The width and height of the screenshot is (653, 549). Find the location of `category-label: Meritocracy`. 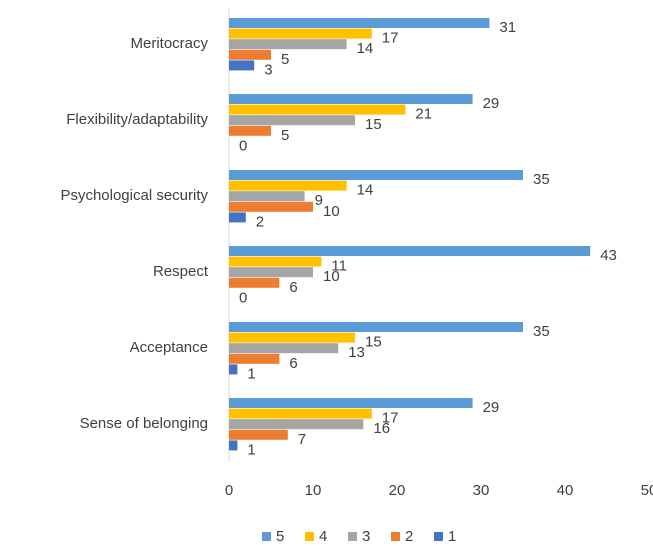

category-label: Meritocracy is located at coordinates (169, 43).